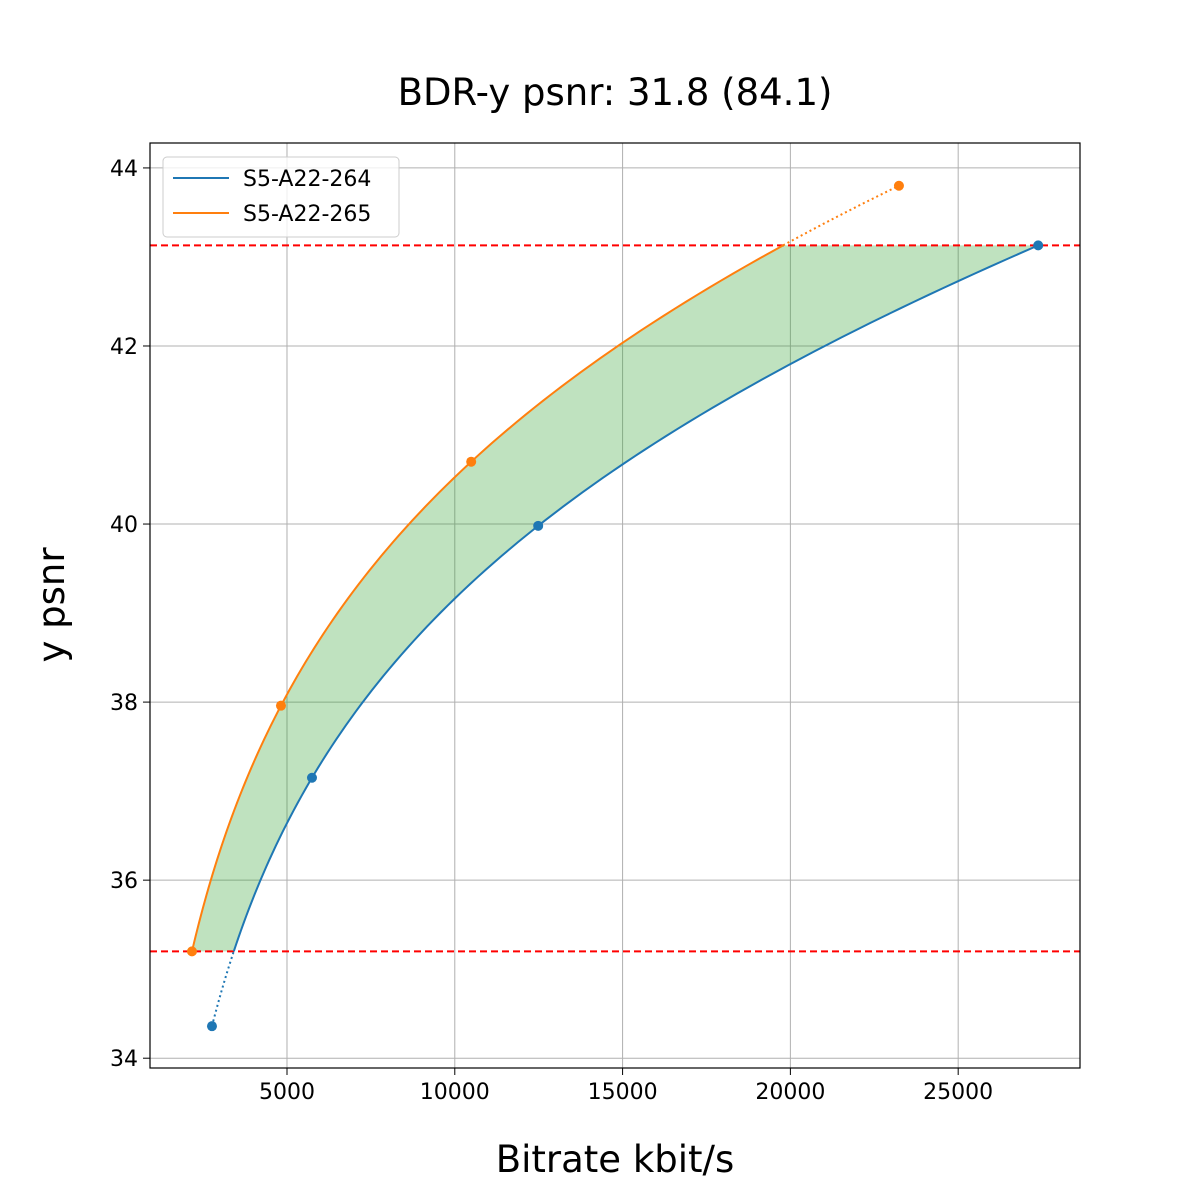  What do you see at coordinates (124, 703) in the screenshot?
I see `y-tick-label: 38` at bounding box center [124, 703].